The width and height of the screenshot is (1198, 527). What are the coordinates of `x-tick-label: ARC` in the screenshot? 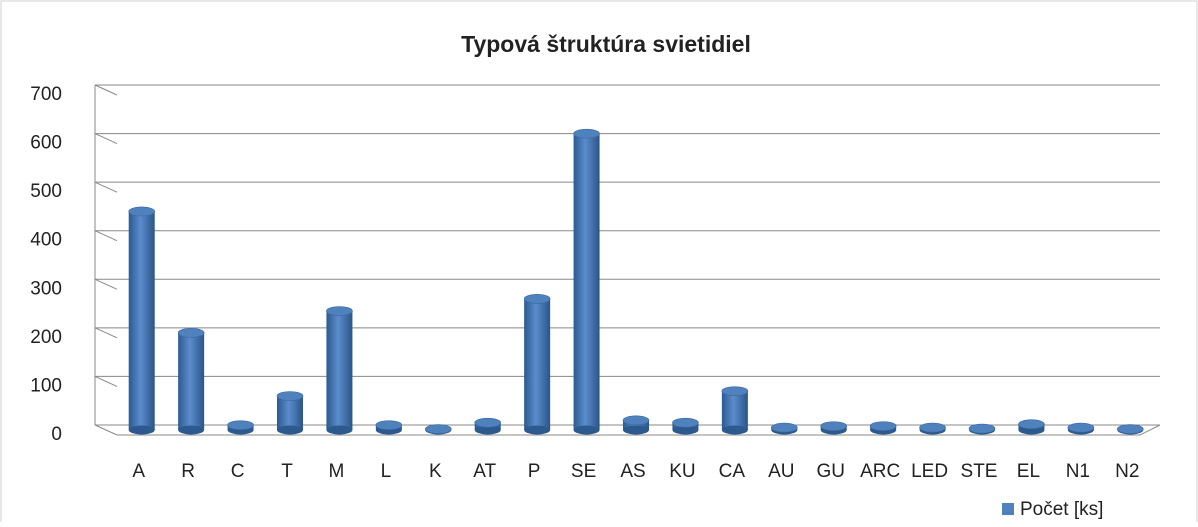 It's located at (880, 471).